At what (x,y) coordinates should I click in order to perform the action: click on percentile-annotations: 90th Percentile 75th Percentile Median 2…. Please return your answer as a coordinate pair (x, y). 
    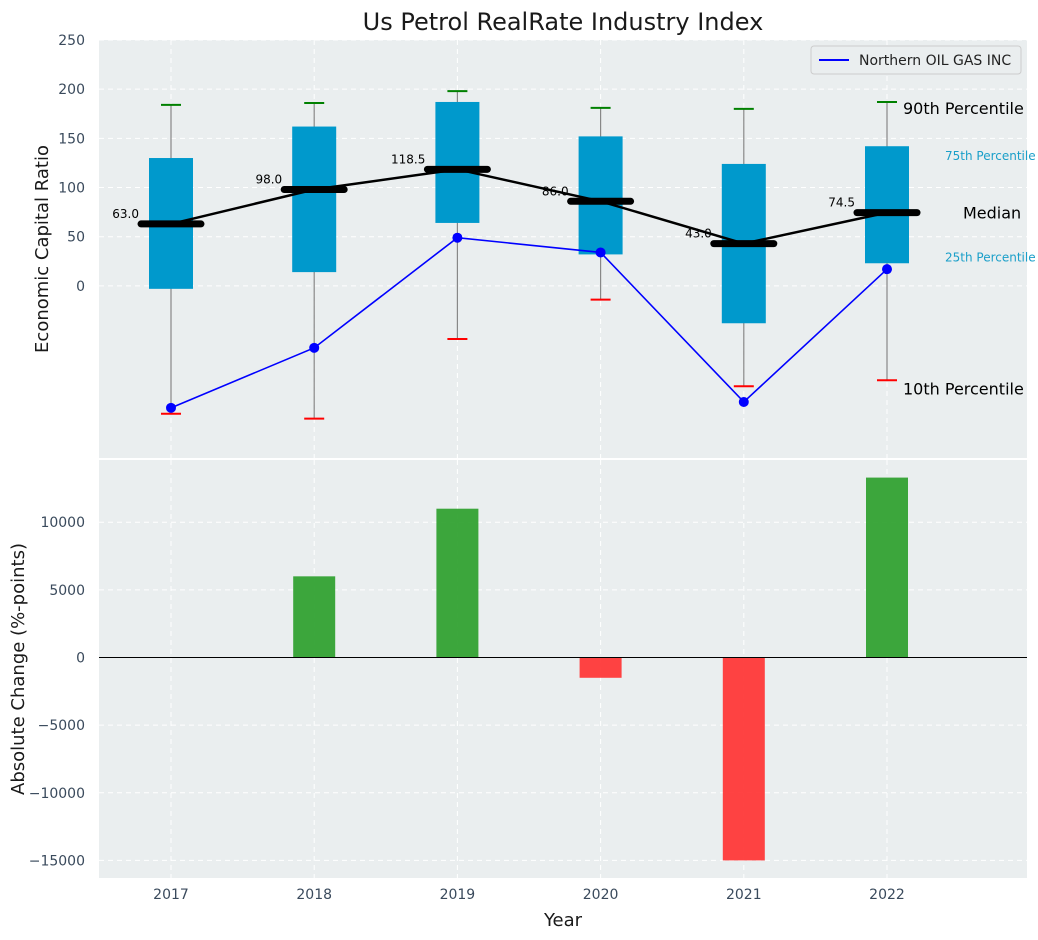
    Looking at the image, I should click on (969, 248).